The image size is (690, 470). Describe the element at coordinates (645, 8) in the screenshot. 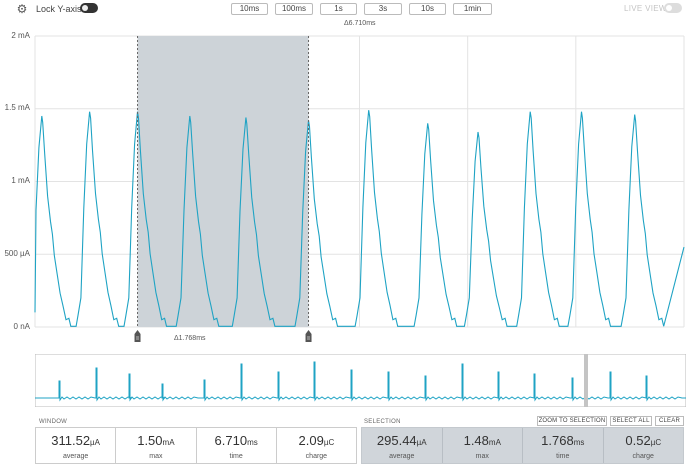

I see `live-view-label: LIVE VIEW` at that location.